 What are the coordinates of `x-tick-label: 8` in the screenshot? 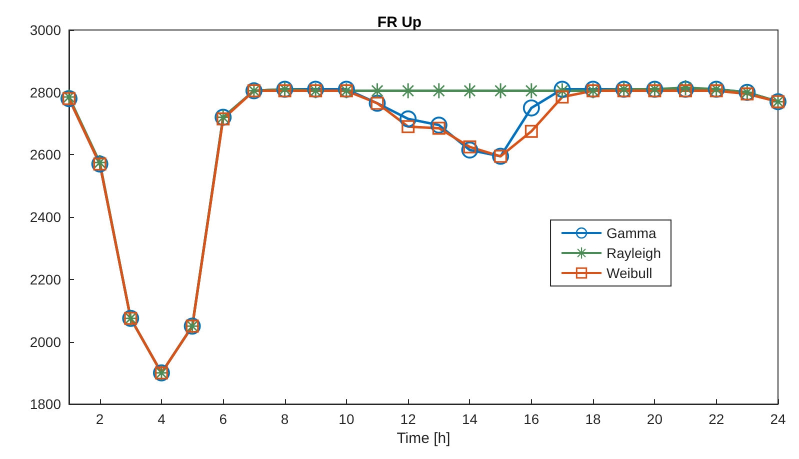 It's located at (284, 419).